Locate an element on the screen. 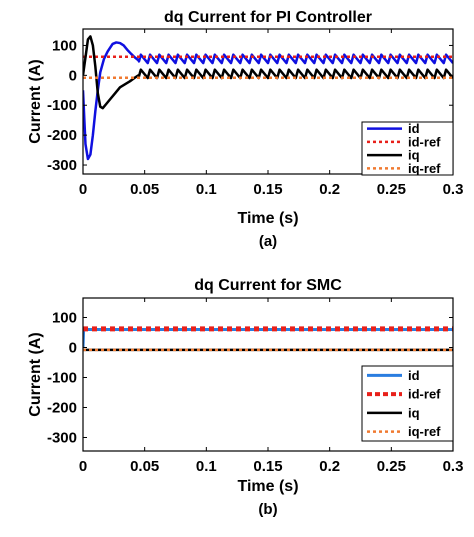  chart-caption: (b) is located at coordinates (267, 509).